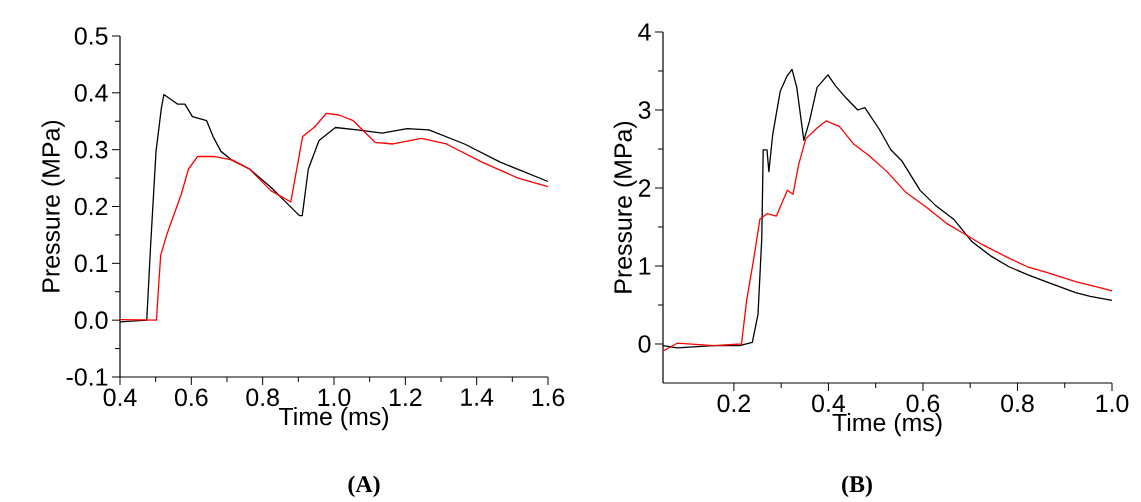 The height and width of the screenshot is (502, 1141). I want to click on y-tick-label: 0.5, so click(91, 36).